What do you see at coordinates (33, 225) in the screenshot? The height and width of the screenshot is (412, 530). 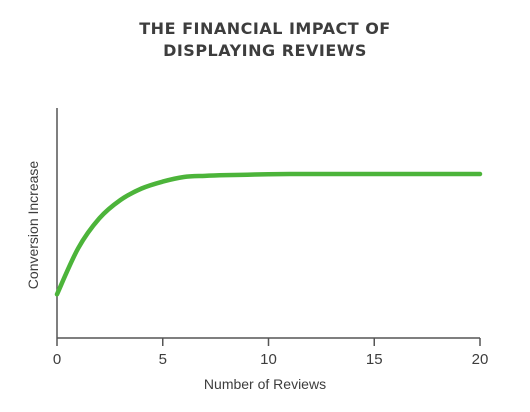 I see `y-axis-label: Conversion Increase` at bounding box center [33, 225].